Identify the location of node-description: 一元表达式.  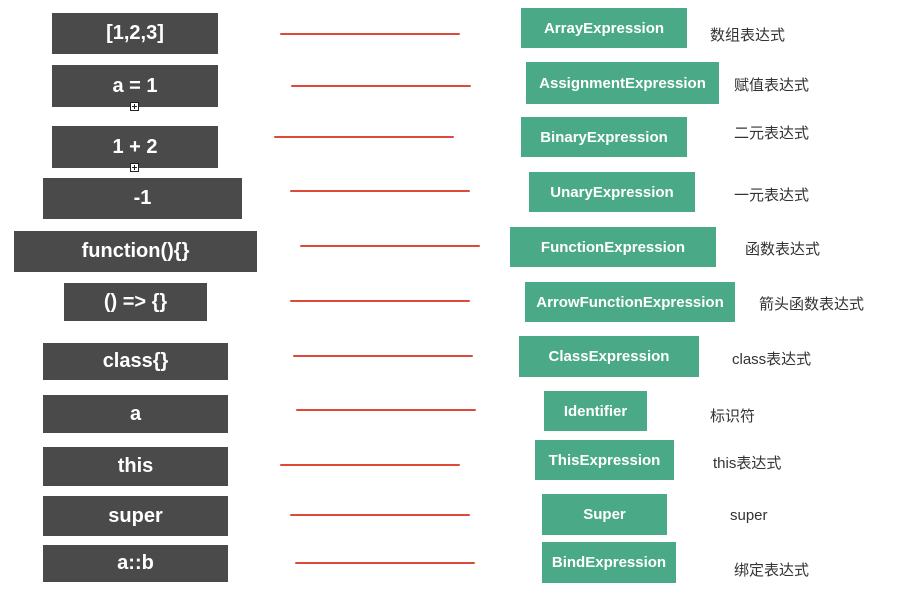
(772, 195).